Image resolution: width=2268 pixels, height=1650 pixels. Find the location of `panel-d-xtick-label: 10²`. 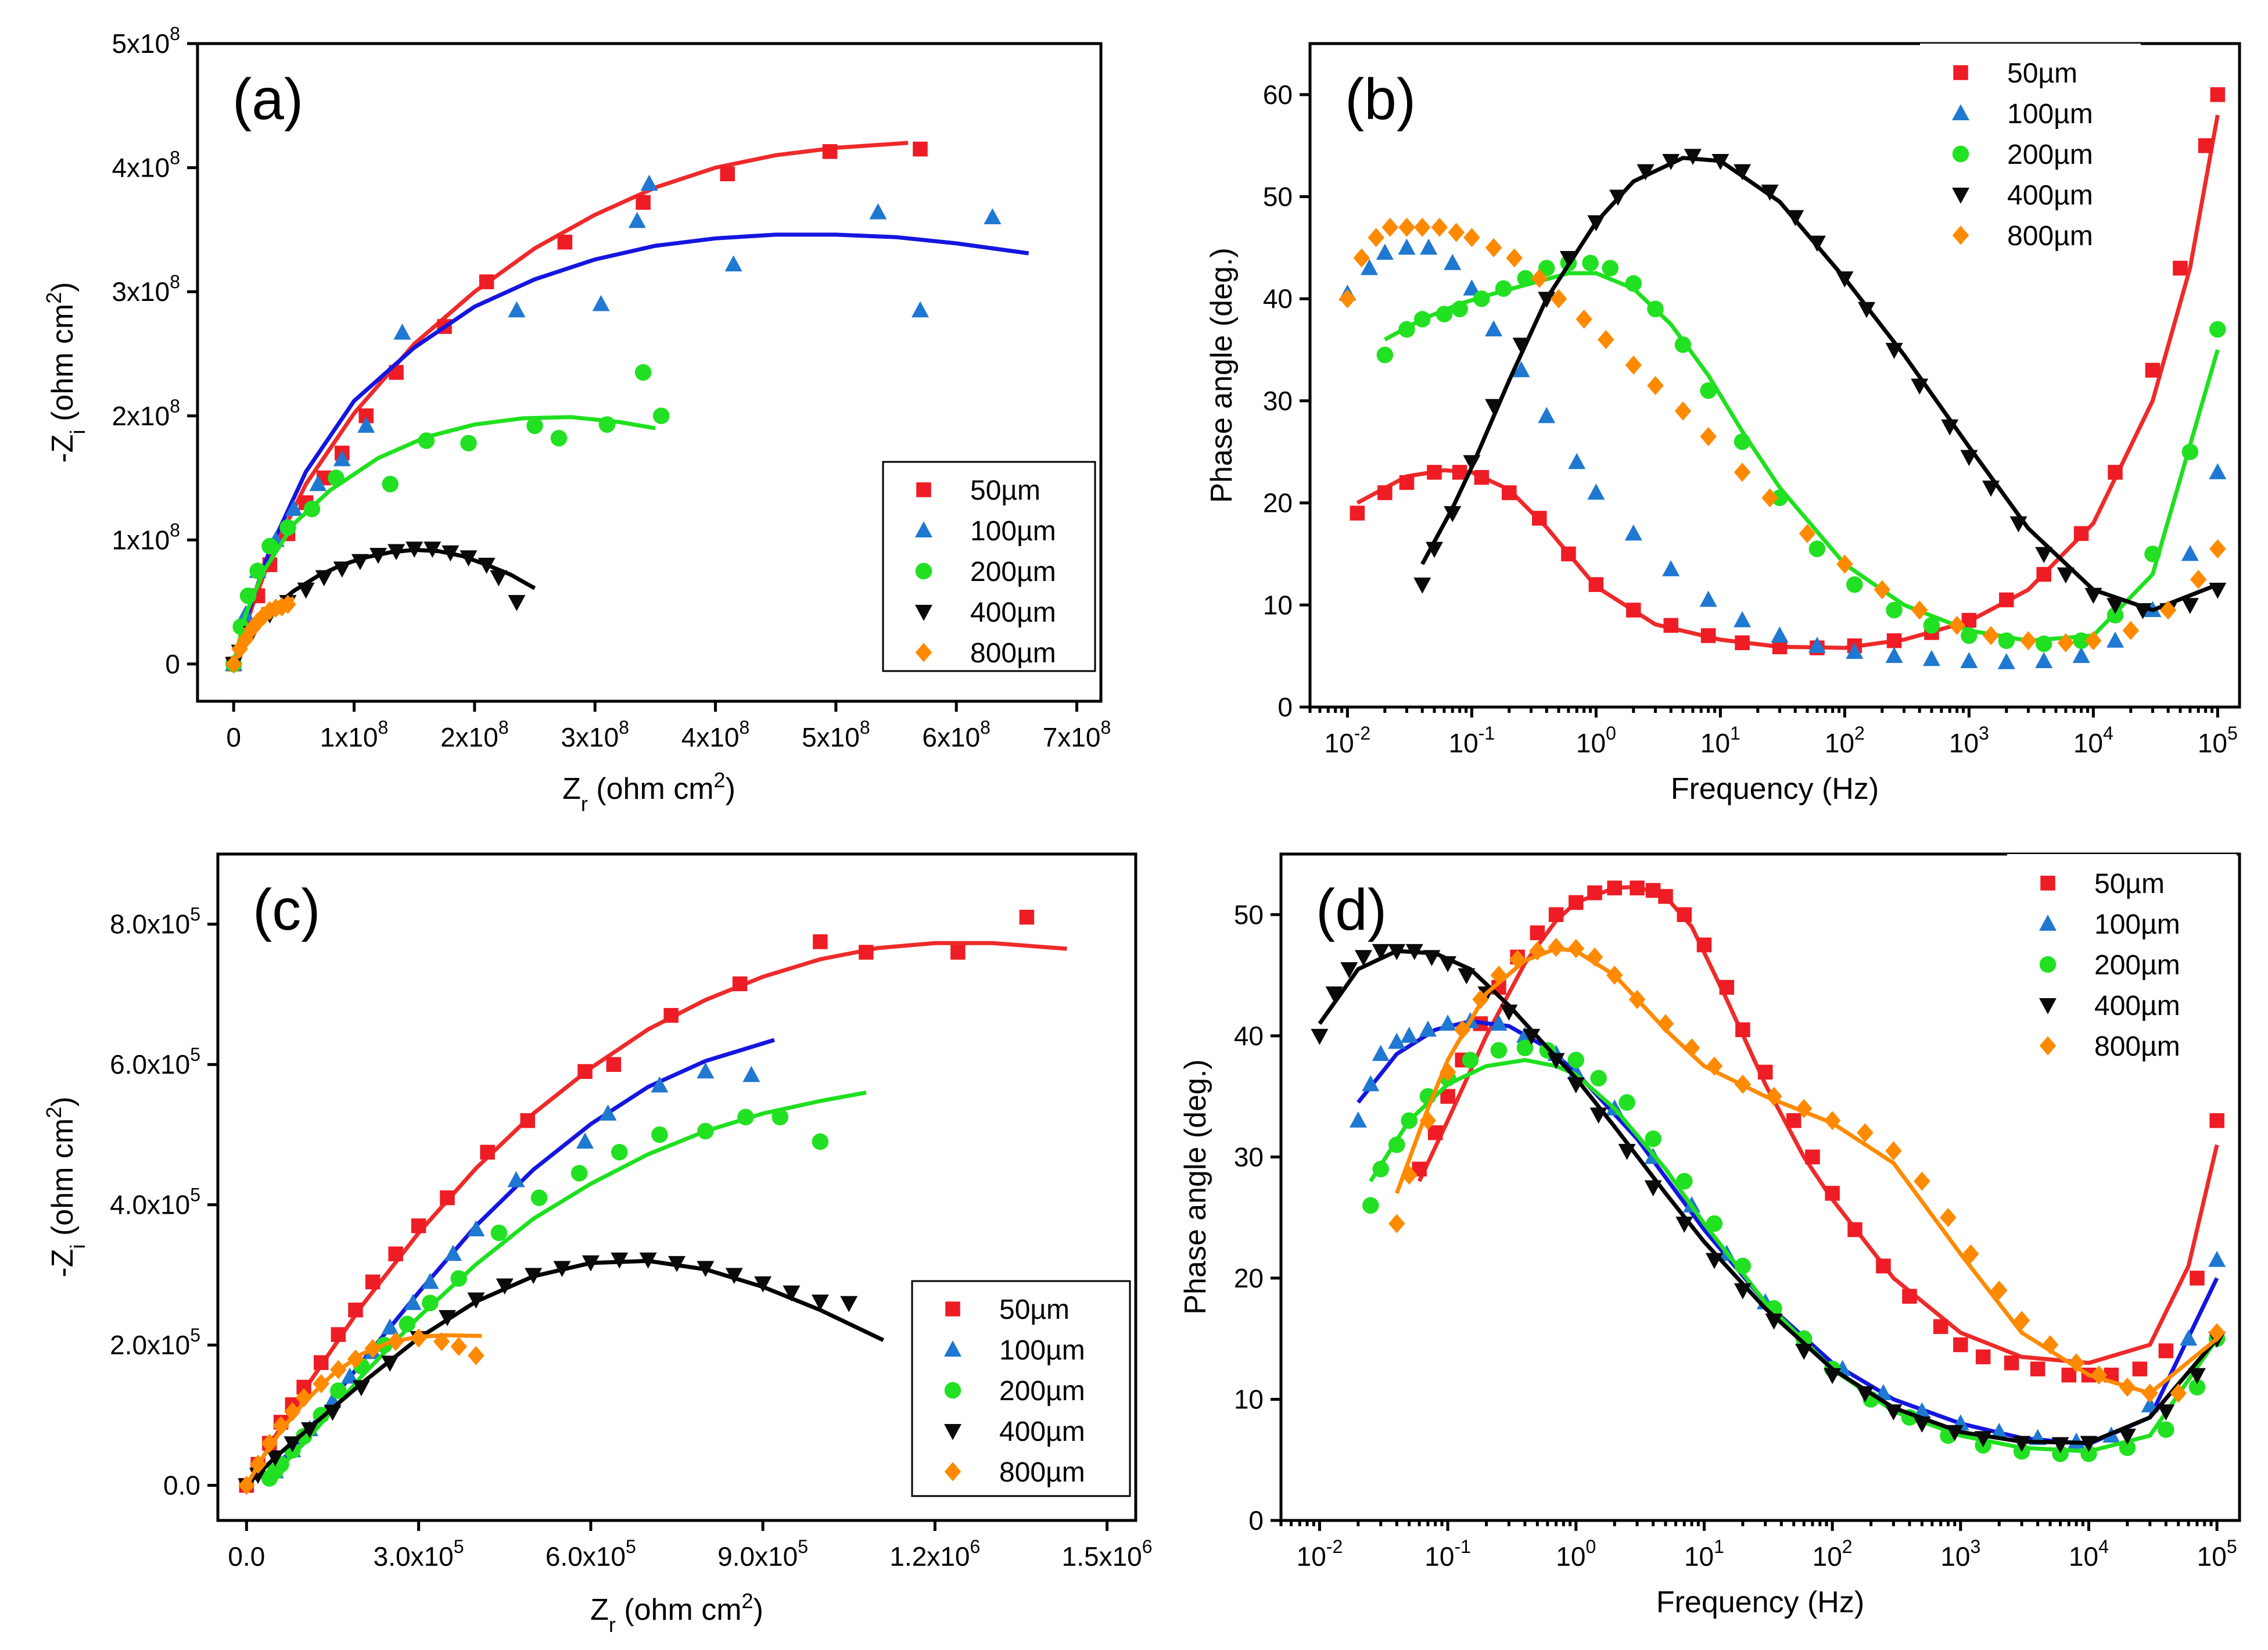

panel-d-xtick-label: 10² is located at coordinates (1833, 1554).